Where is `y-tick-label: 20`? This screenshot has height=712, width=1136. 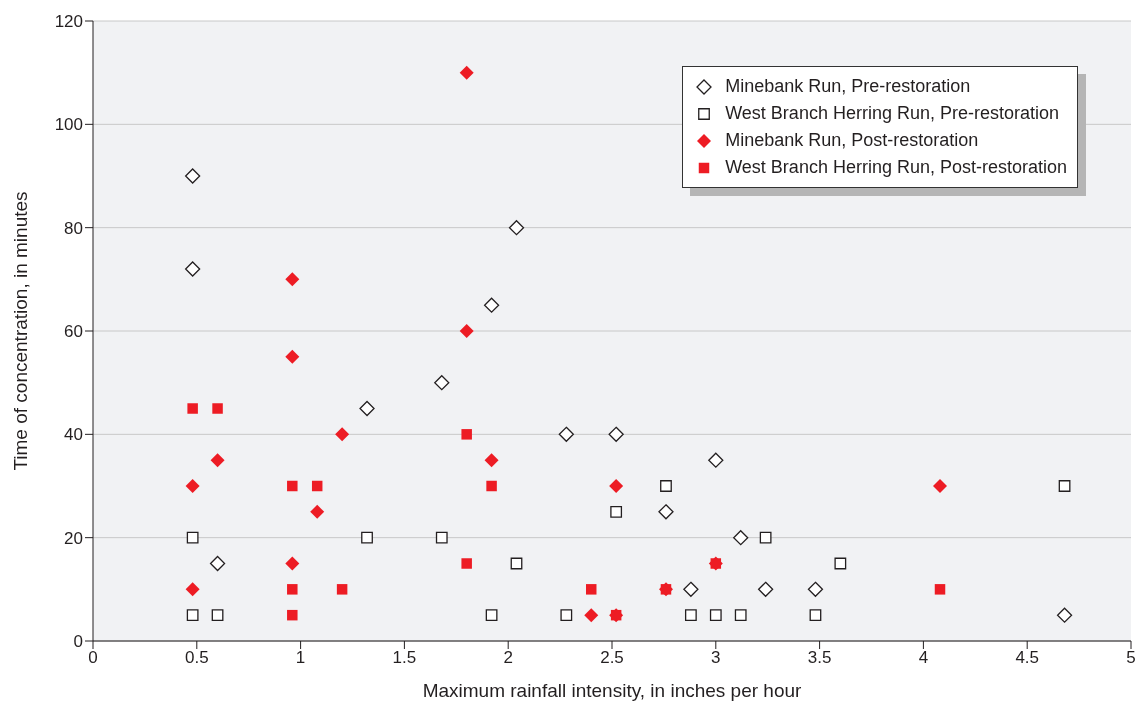
y-tick-label: 20 is located at coordinates (73, 538).